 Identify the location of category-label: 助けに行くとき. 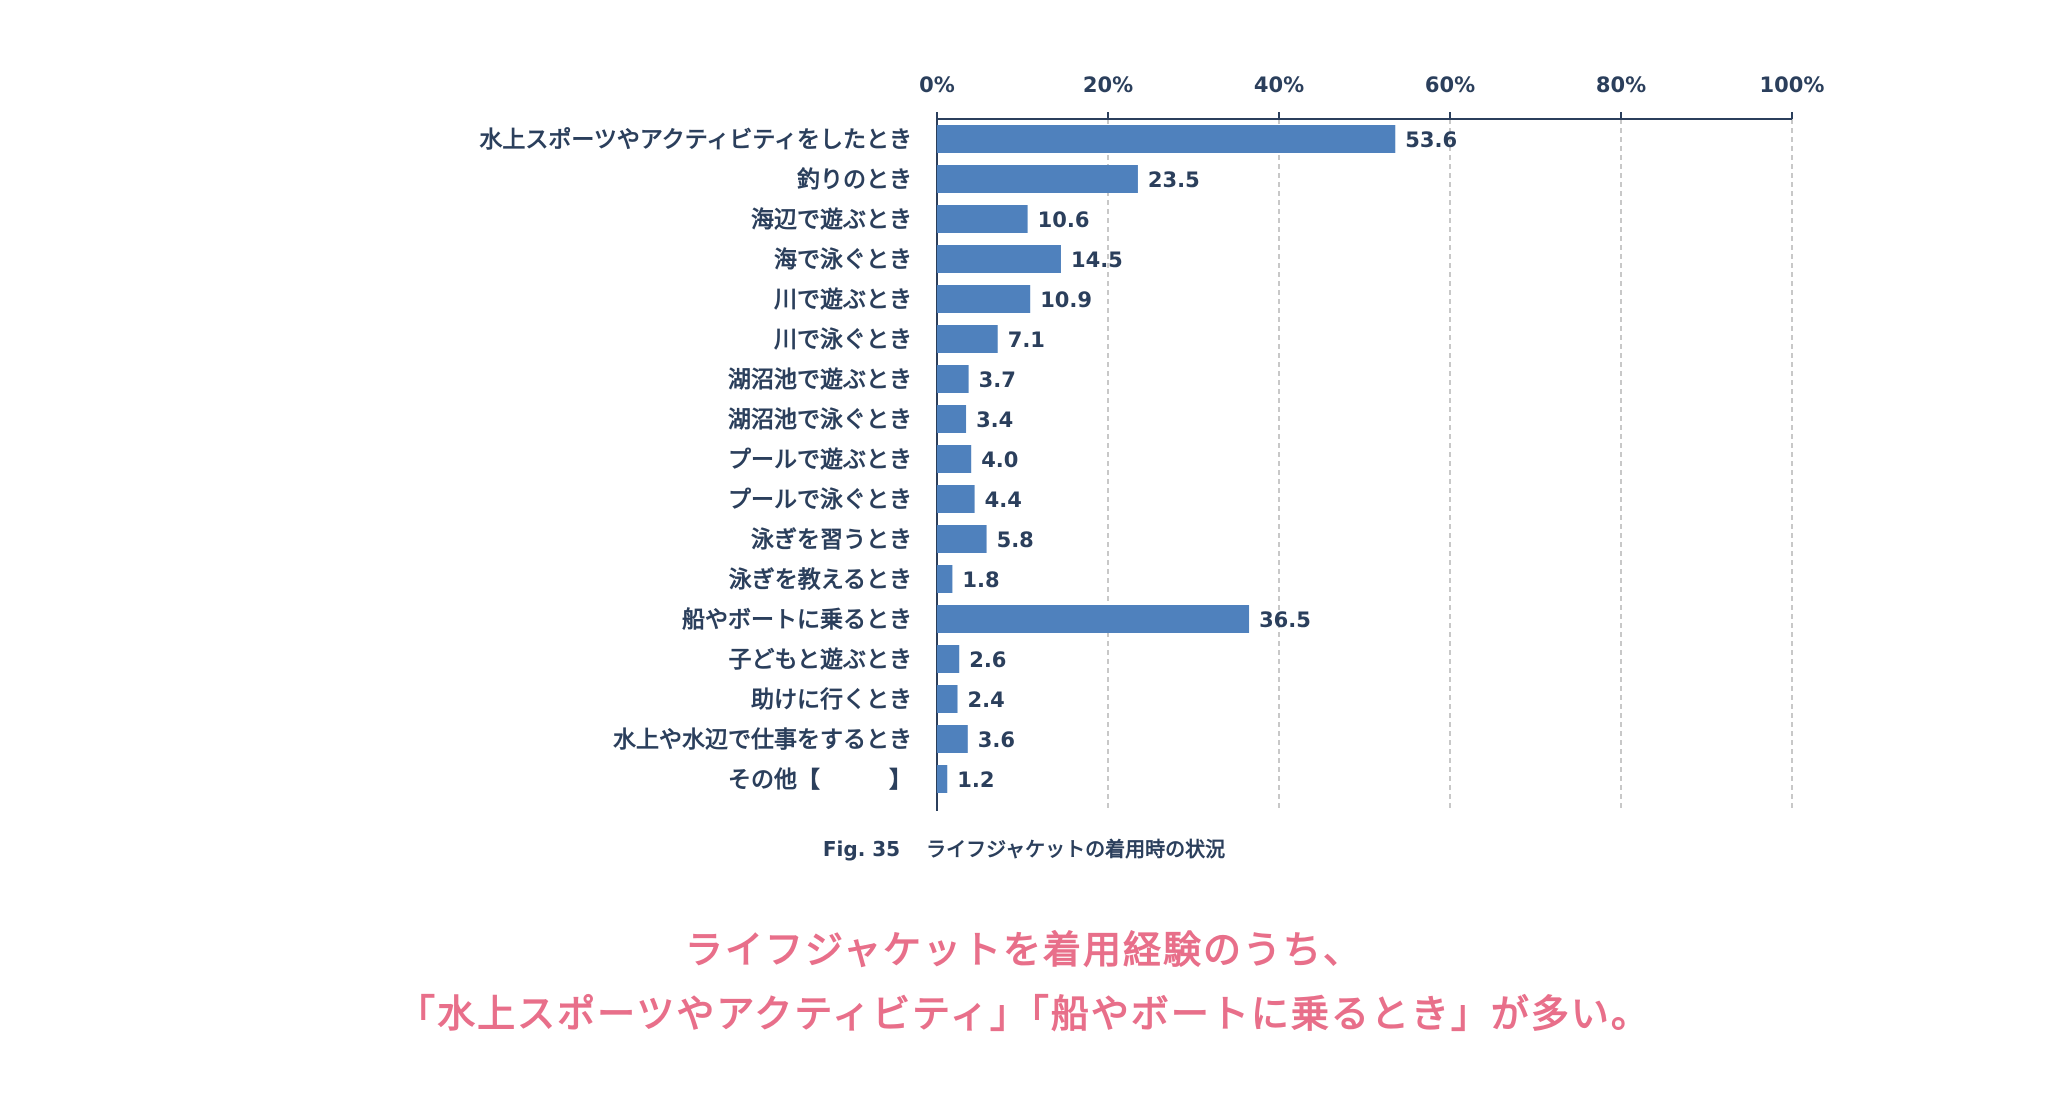
(831, 699).